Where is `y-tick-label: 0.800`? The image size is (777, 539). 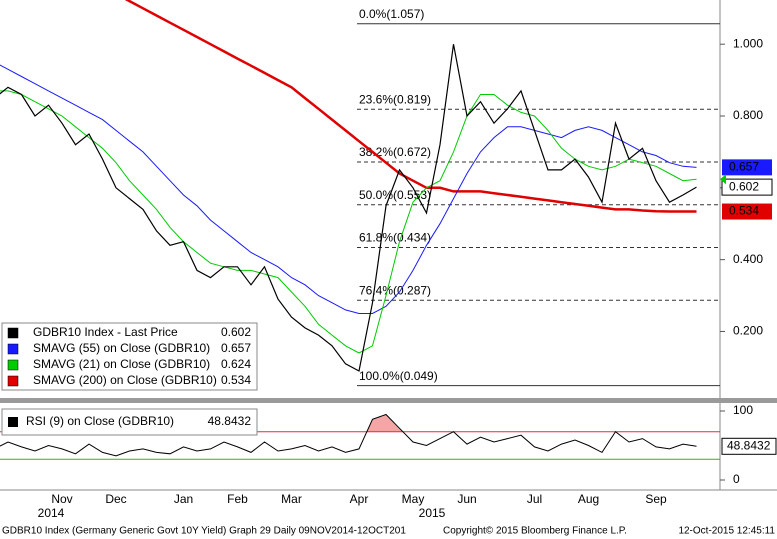
y-tick-label: 0.800 is located at coordinates (748, 115).